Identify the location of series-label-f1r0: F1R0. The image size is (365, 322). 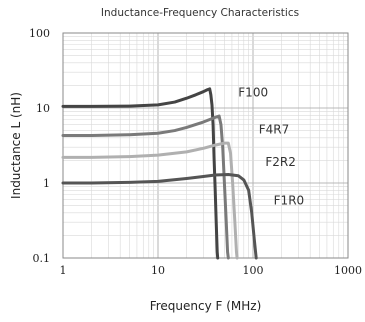
(289, 201).